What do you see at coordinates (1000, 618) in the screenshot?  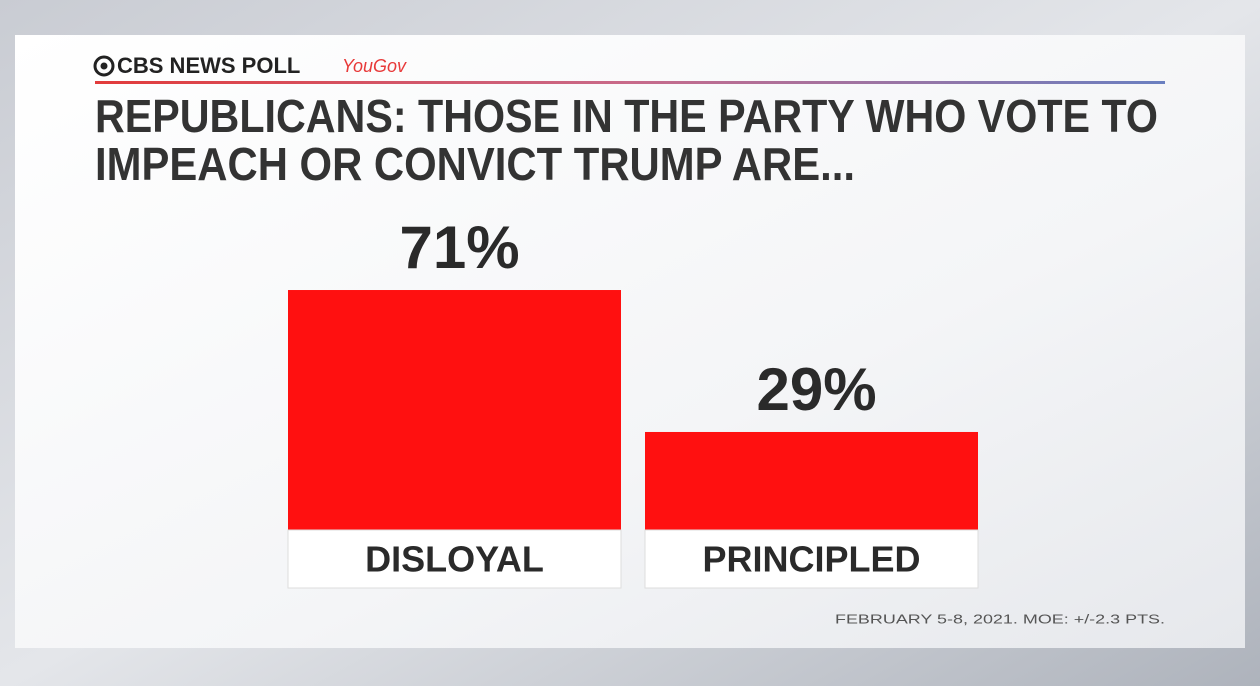 I see `footnote: FEBRUARY 5-8, 2021. MOE: +/-2.3 PTS.` at bounding box center [1000, 618].